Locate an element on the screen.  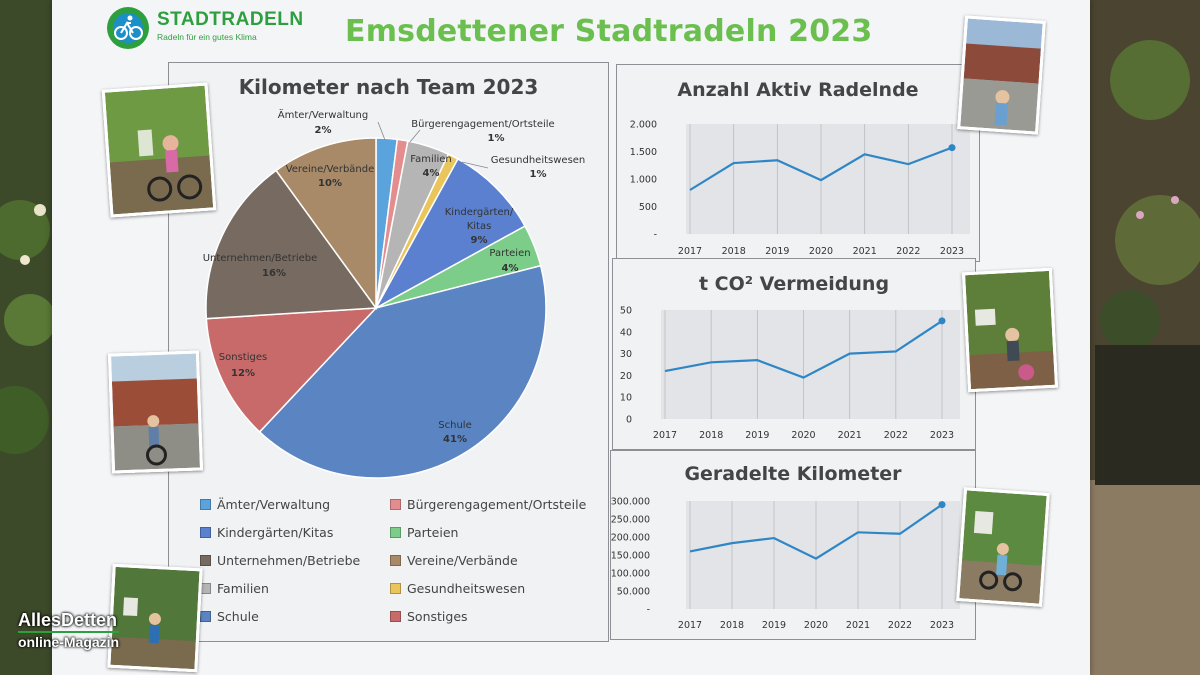
pie-slice-label: Familien is located at coordinates (431, 159).